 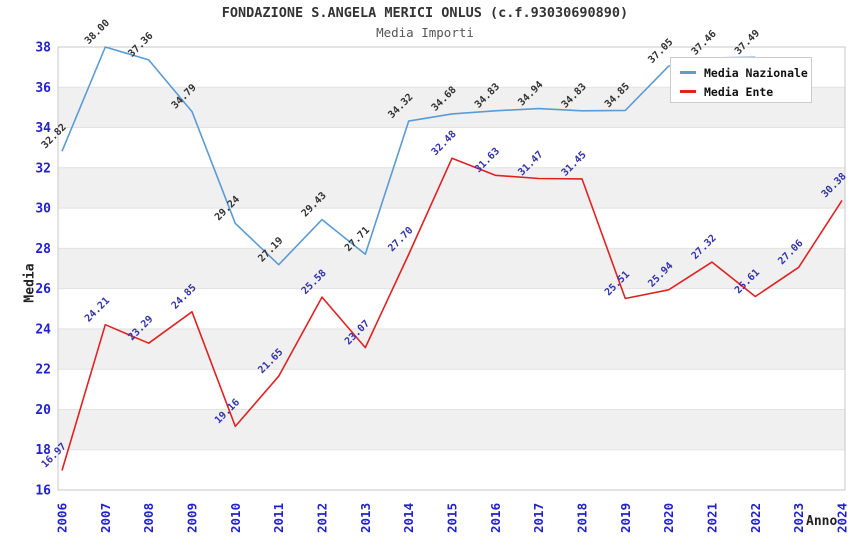 What do you see at coordinates (43, 410) in the screenshot?
I see `y-tick-label: 20` at bounding box center [43, 410].